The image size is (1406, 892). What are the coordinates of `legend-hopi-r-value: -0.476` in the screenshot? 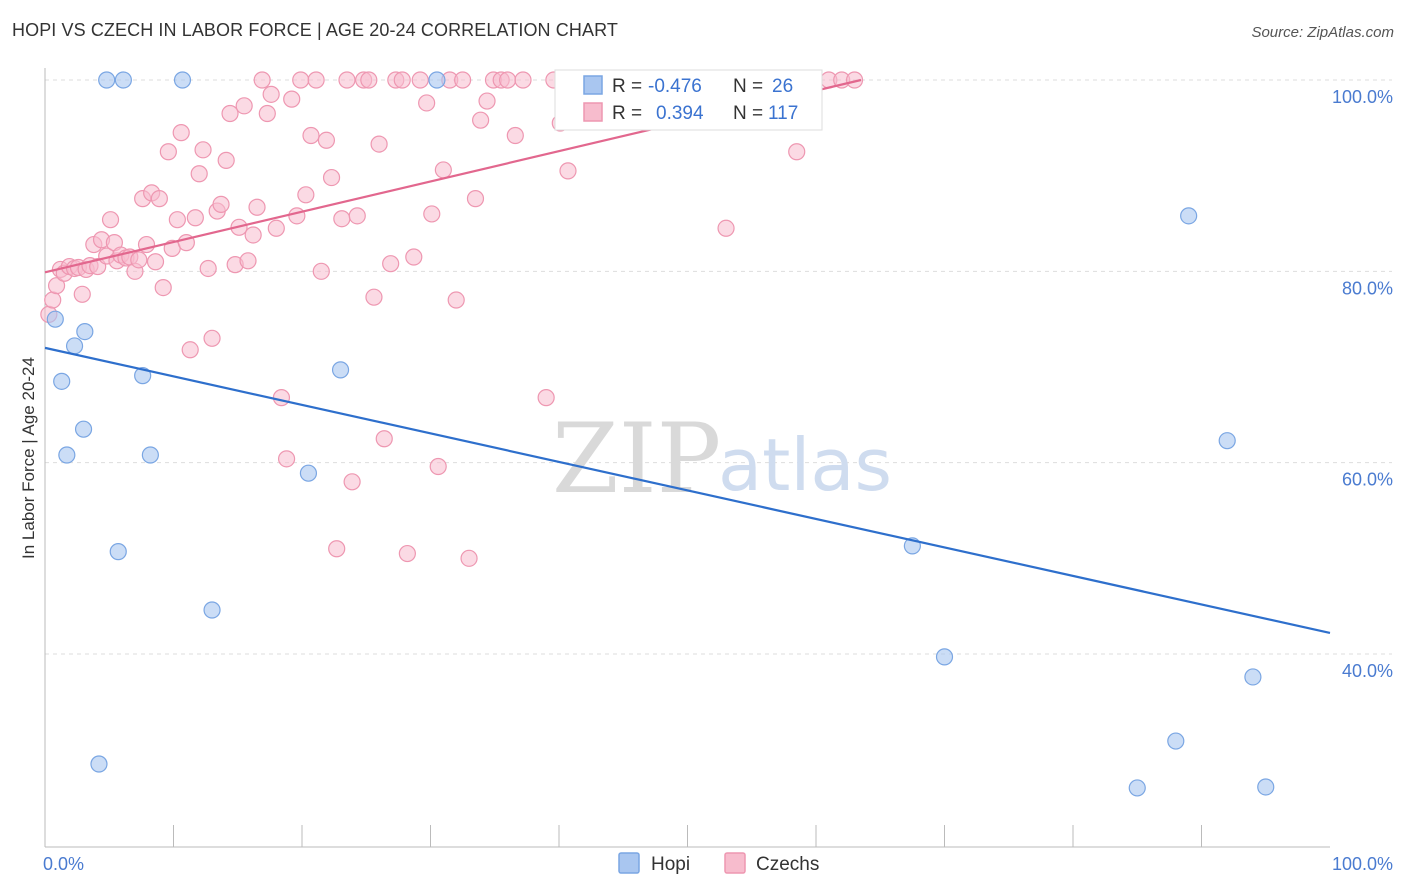 It's located at (675, 86).